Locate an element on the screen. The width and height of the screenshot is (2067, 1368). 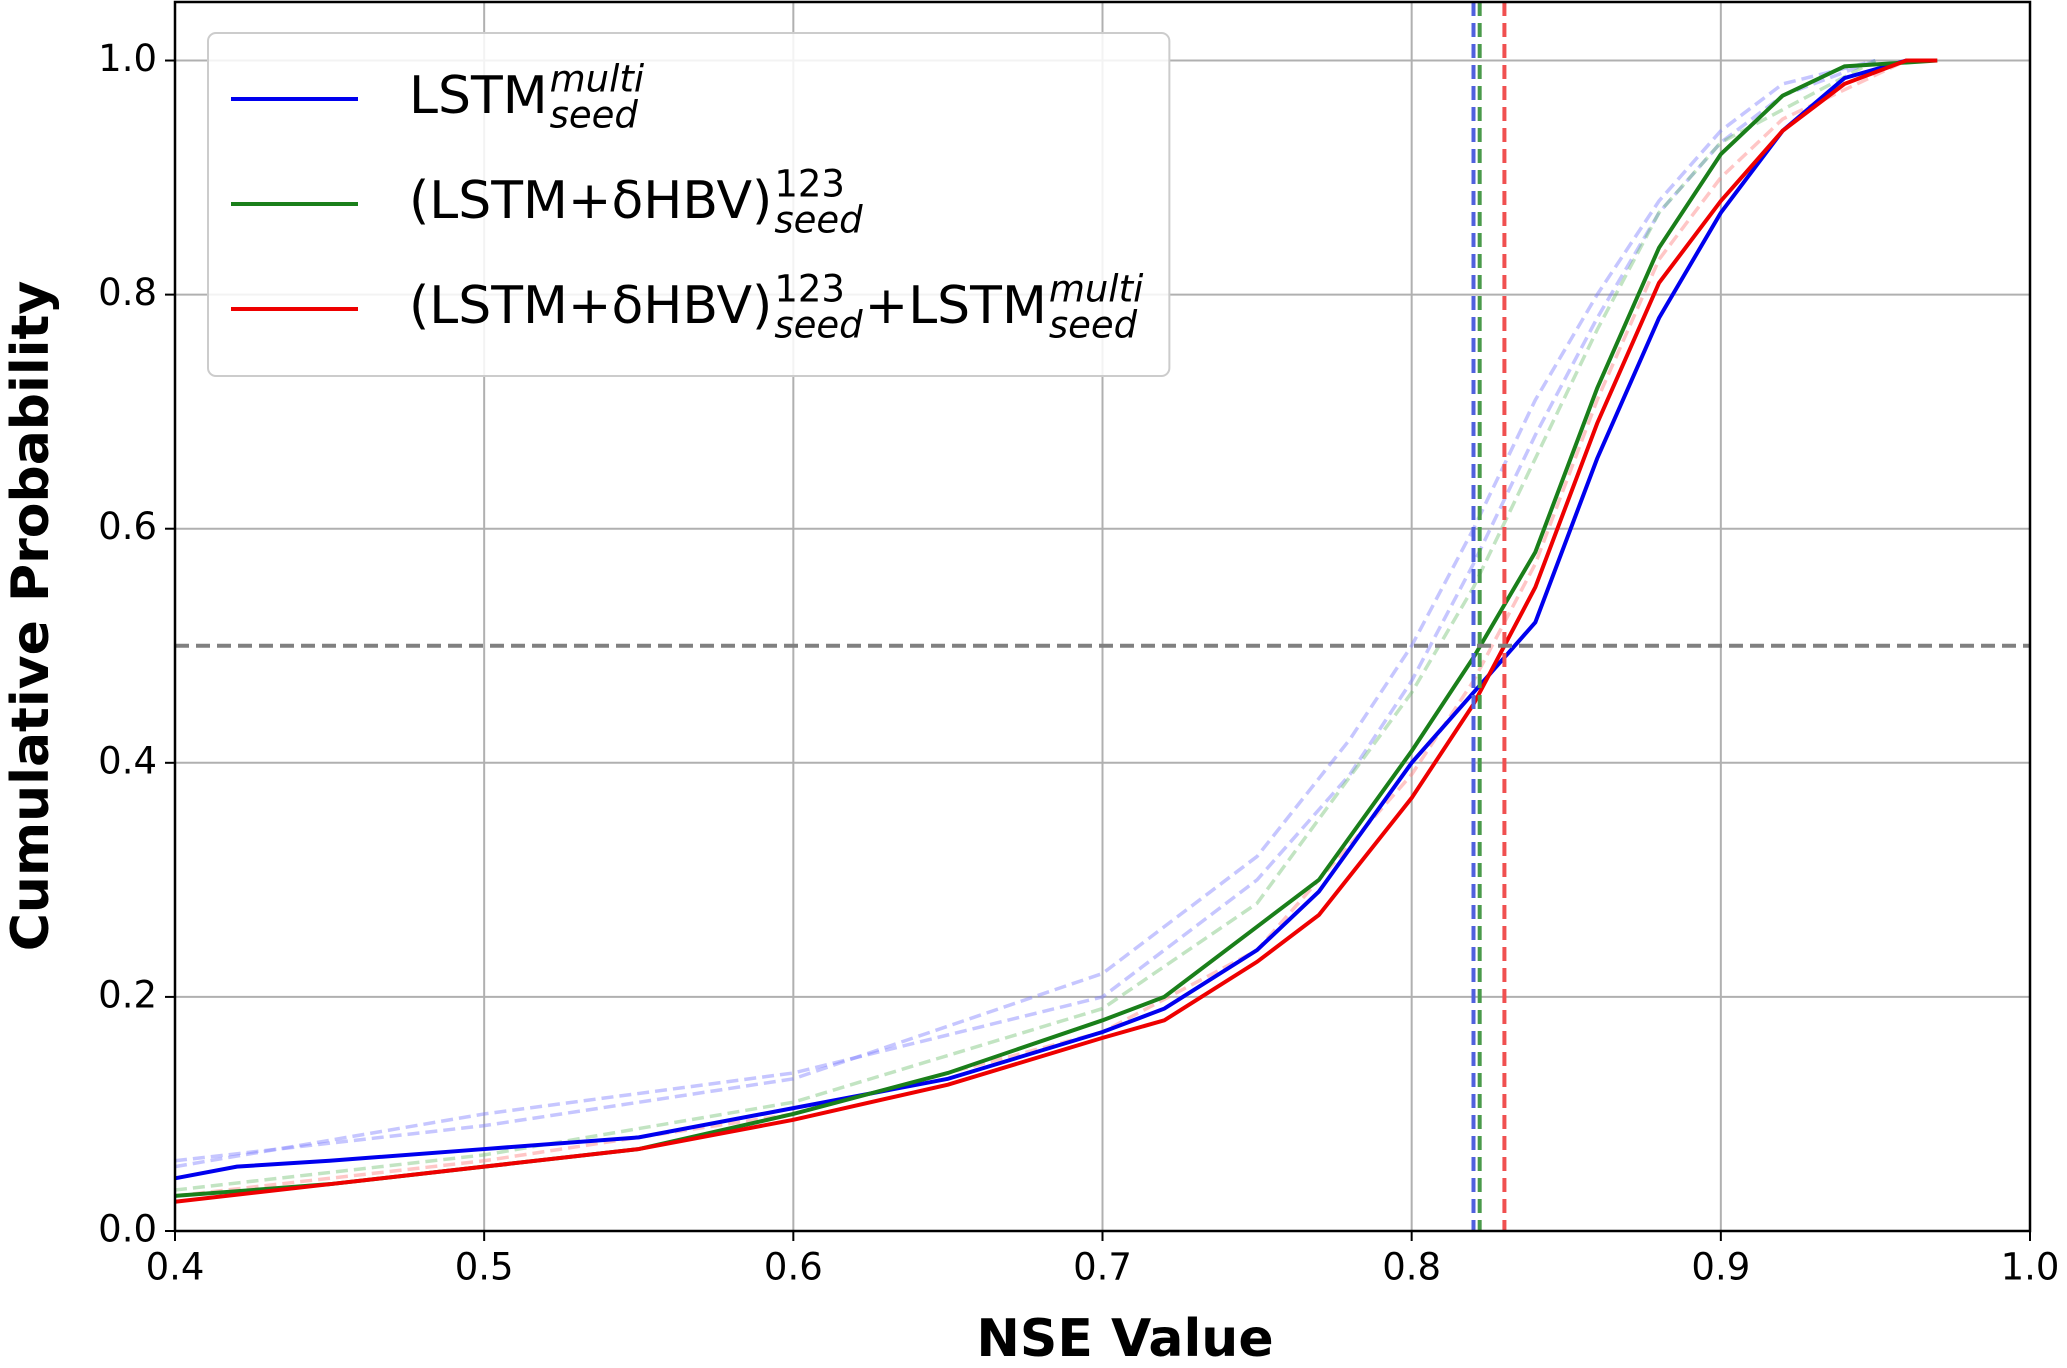
legend-box is located at coordinates (689, 204).